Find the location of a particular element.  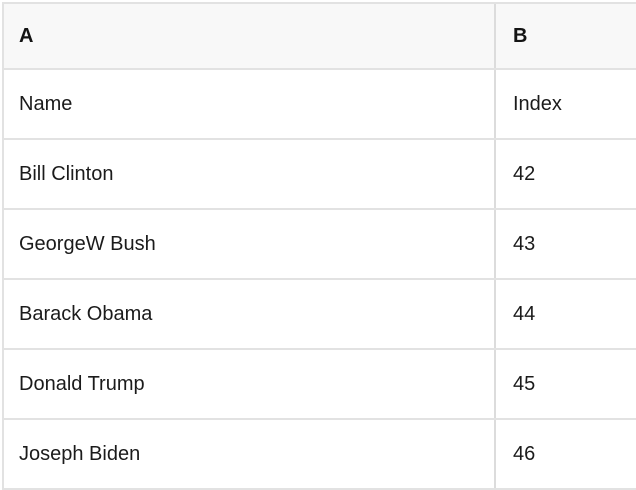

cell-b: 44 is located at coordinates (524, 313).